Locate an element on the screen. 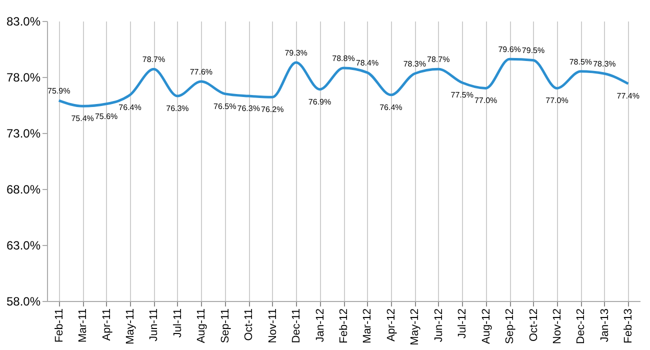  x-tick-label: Jun-11 is located at coordinates (154, 325).